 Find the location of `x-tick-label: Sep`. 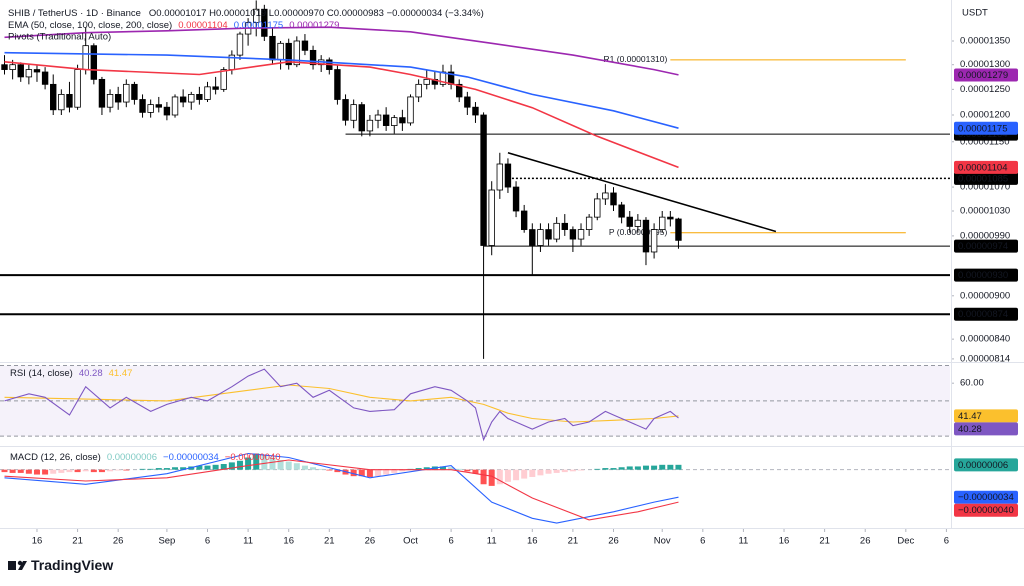

x-tick-label: Sep is located at coordinates (166, 541).